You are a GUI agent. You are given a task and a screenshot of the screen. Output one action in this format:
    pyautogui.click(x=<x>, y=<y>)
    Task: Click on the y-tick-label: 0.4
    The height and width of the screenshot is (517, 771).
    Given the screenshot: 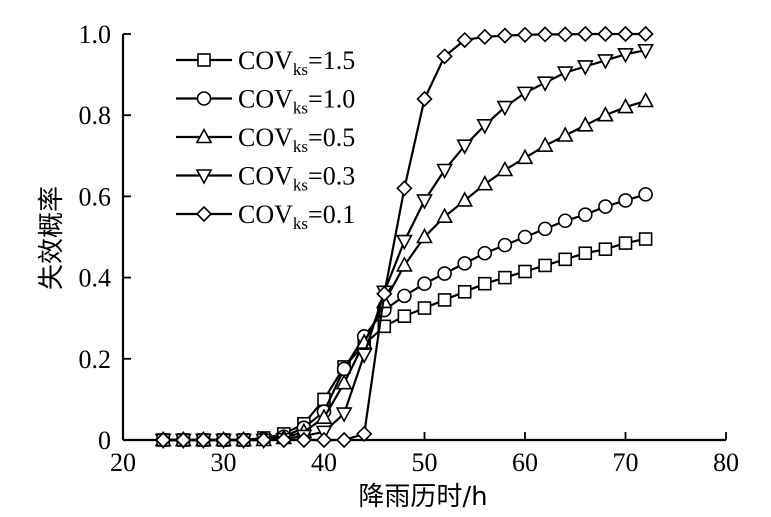 What is the action you would take?
    pyautogui.click(x=95, y=278)
    